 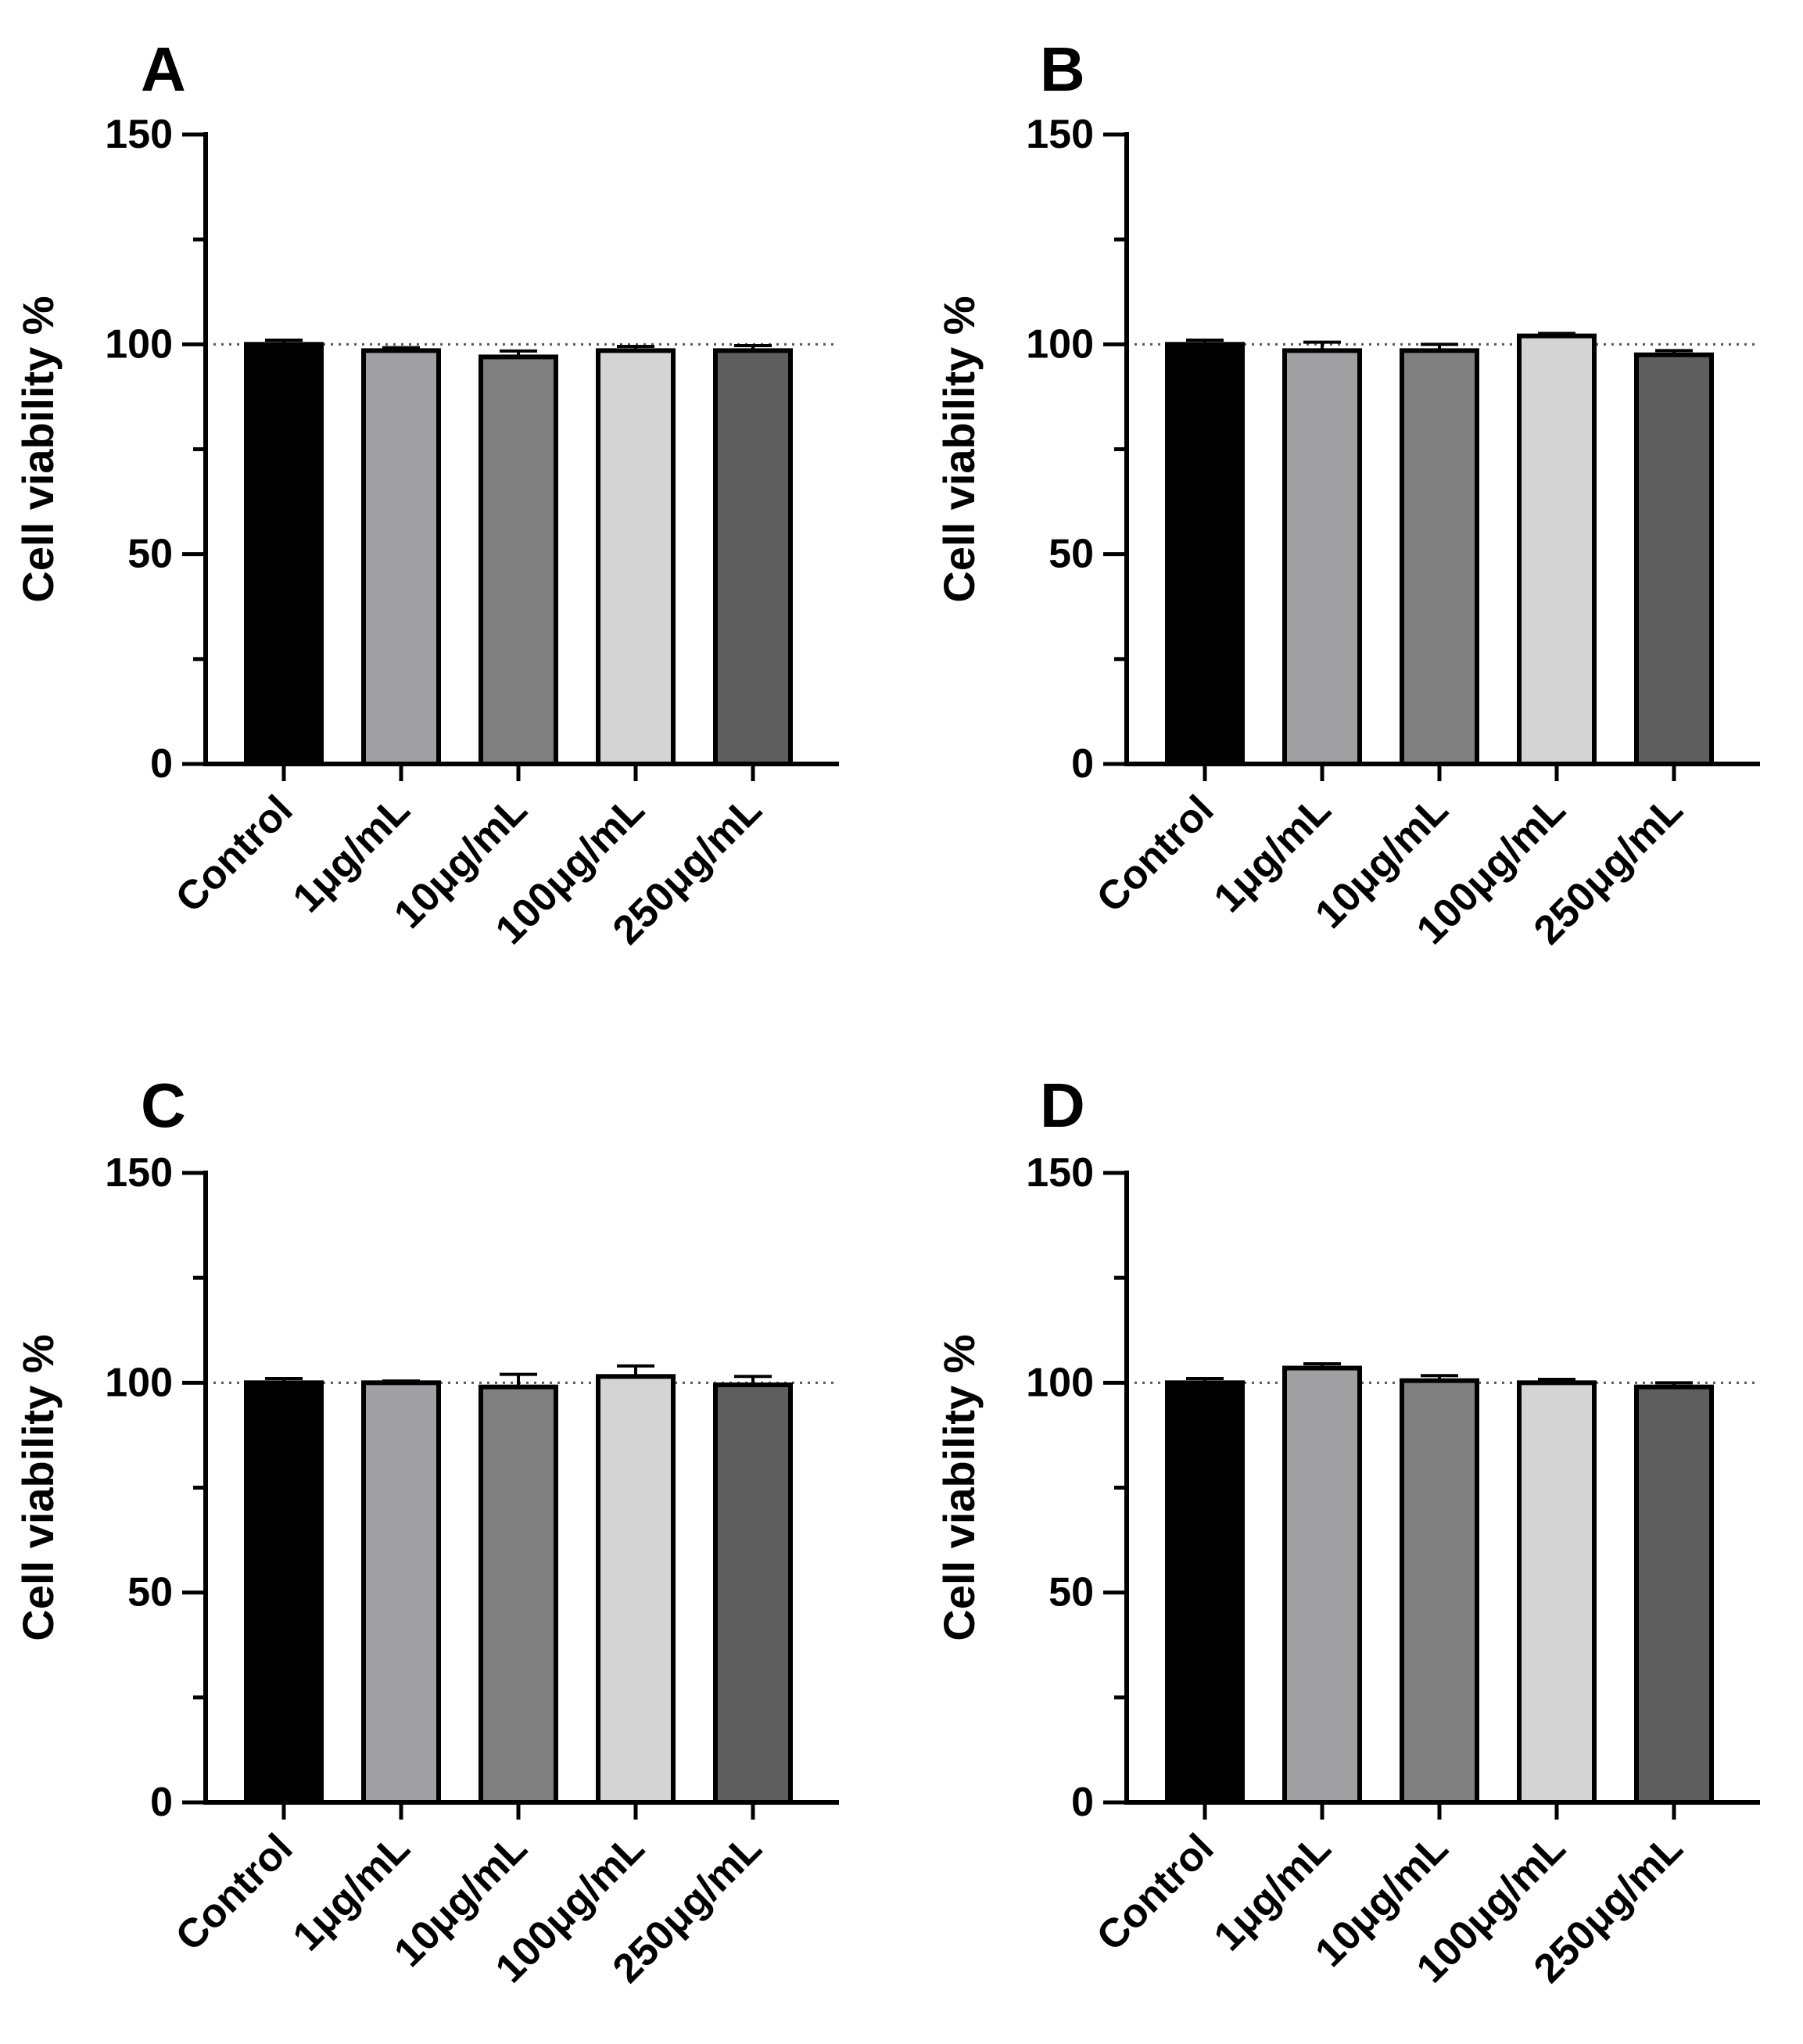 I want to click on panel-letter: B, so click(x=1062, y=69).